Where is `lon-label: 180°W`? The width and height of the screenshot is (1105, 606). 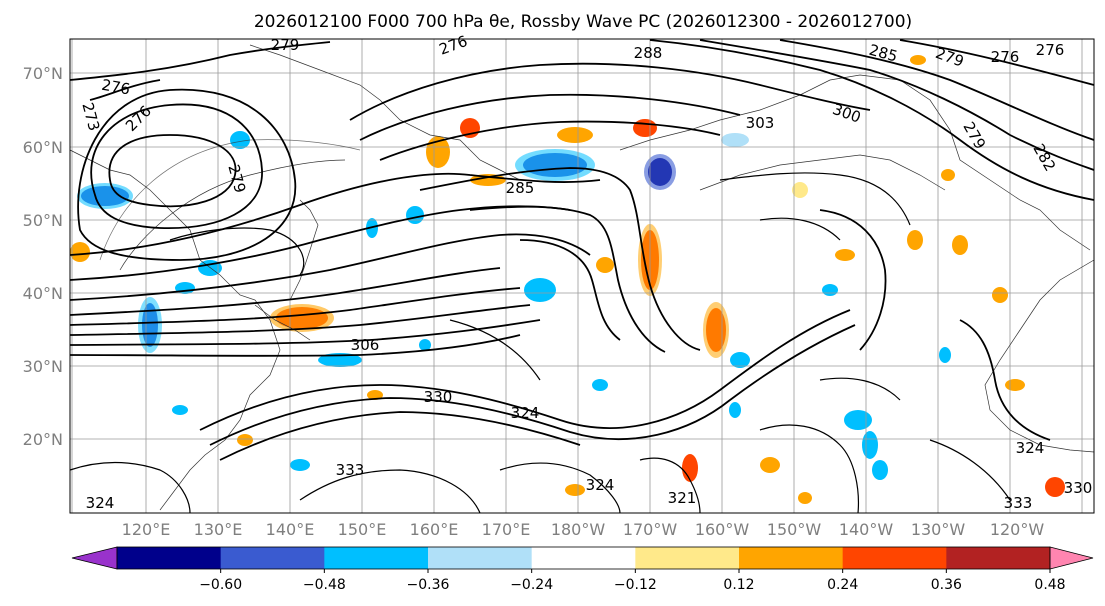 lon-label: 180°W is located at coordinates (578, 529).